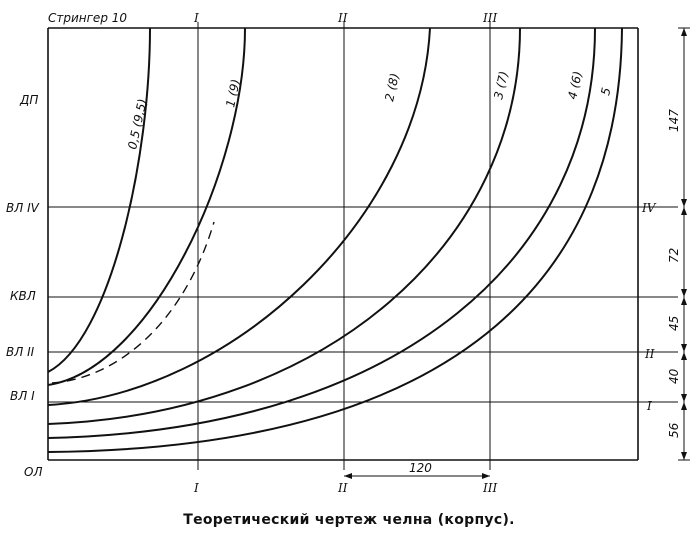  I want to click on curve-label-2: 2 (8), so click(392, 87).